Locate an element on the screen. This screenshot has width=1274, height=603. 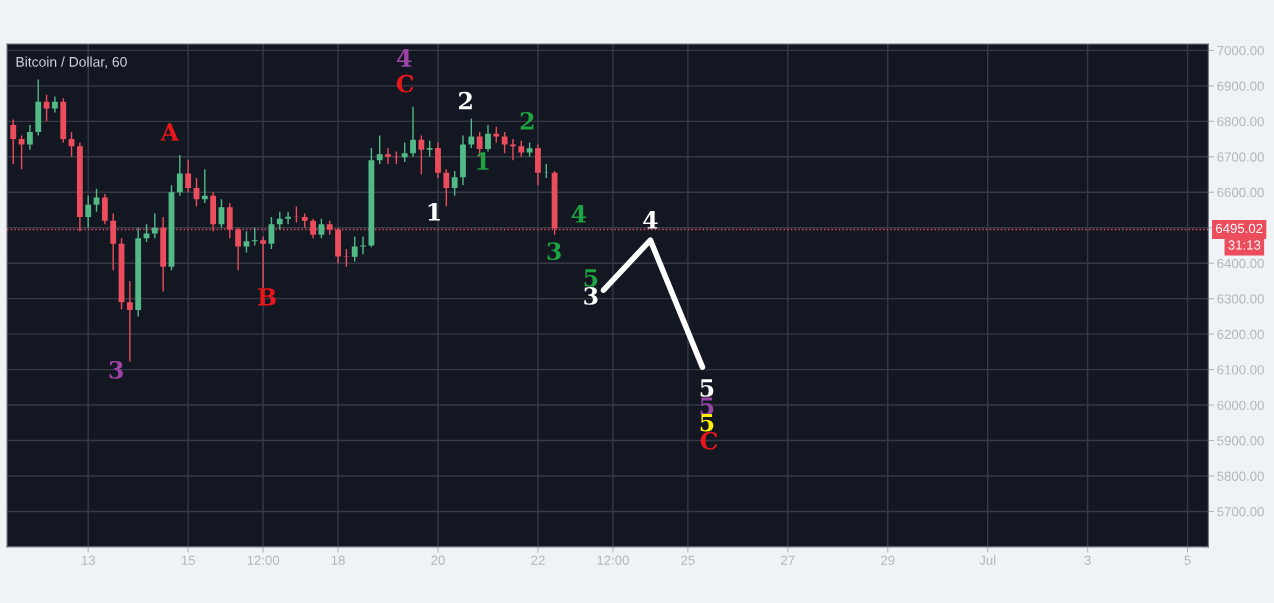
y-tick-label: 5800.00 is located at coordinates (1240, 476).